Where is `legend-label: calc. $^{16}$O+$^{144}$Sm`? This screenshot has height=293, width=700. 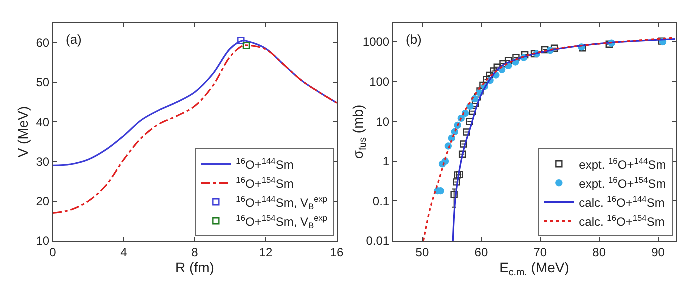 legend-label: calc. $^{16}$O+$^{144}$Sm is located at coordinates (622, 202).